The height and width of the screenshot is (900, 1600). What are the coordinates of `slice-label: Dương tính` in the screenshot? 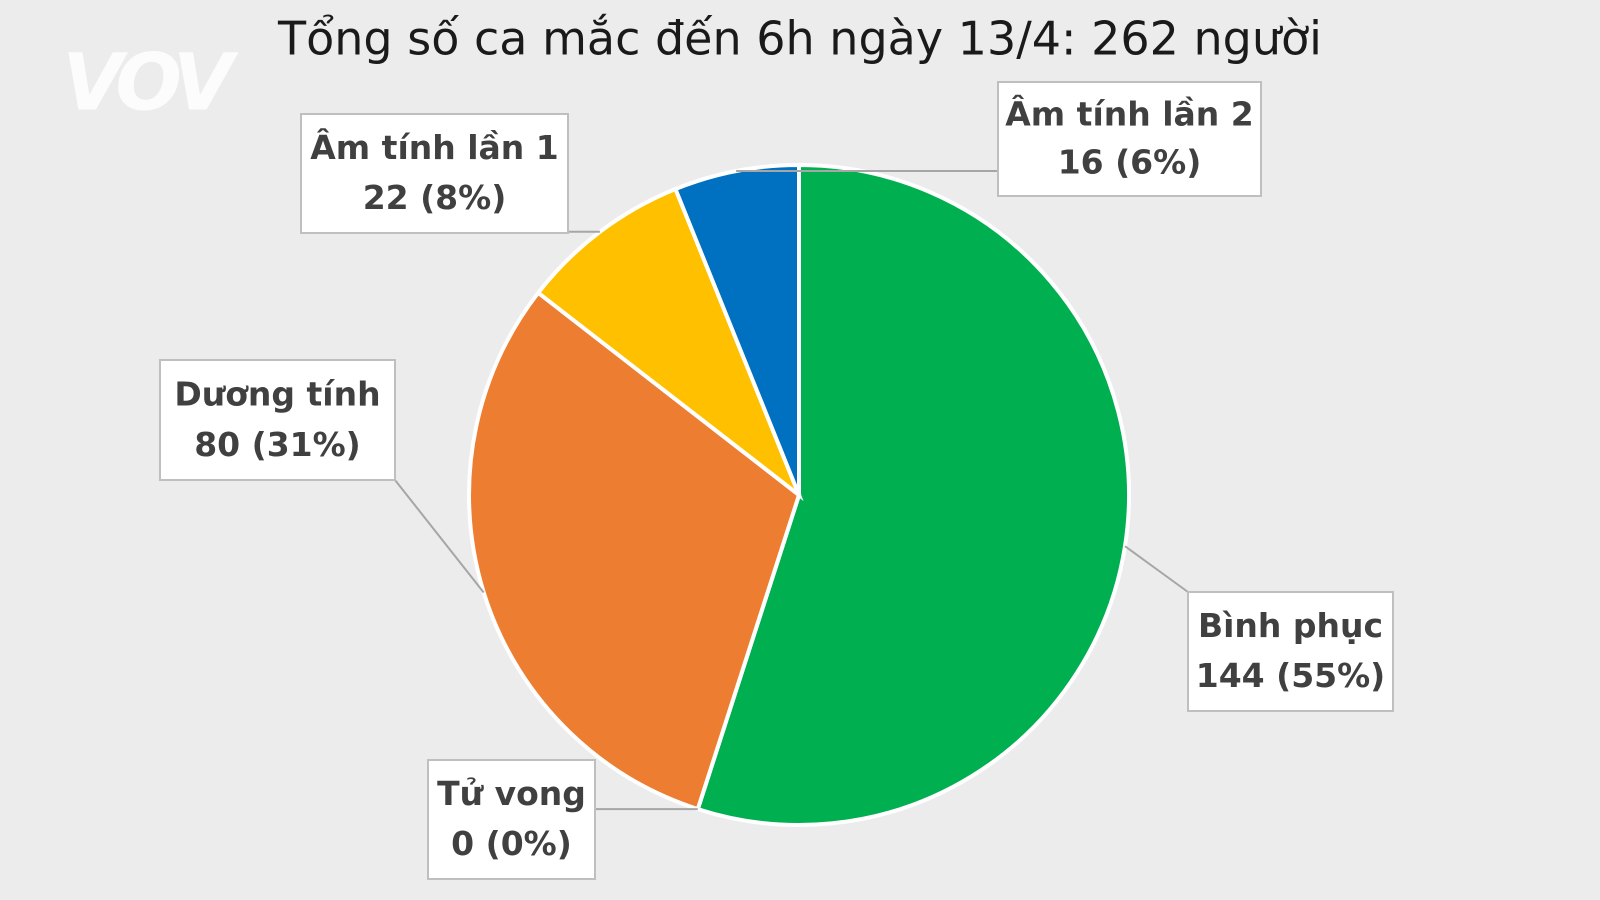 It's located at (277, 394).